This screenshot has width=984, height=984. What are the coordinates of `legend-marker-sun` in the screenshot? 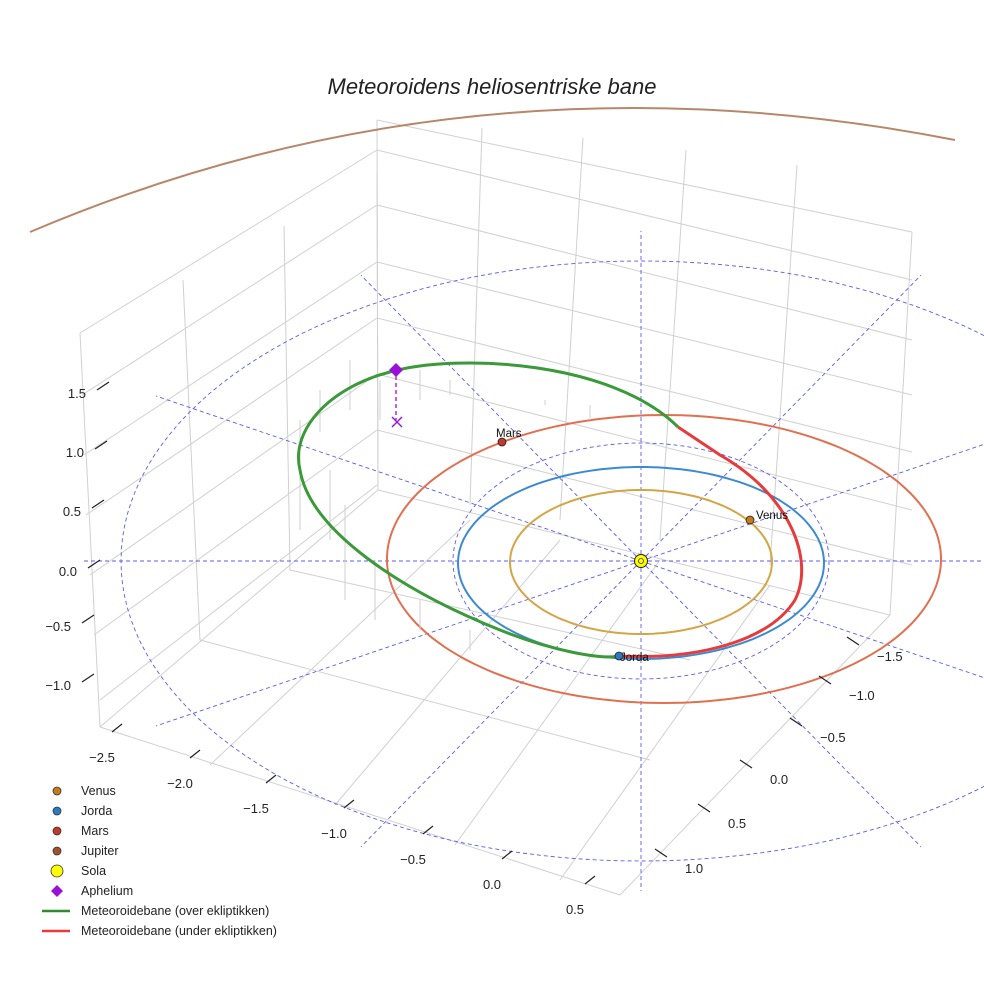 It's located at (57, 871).